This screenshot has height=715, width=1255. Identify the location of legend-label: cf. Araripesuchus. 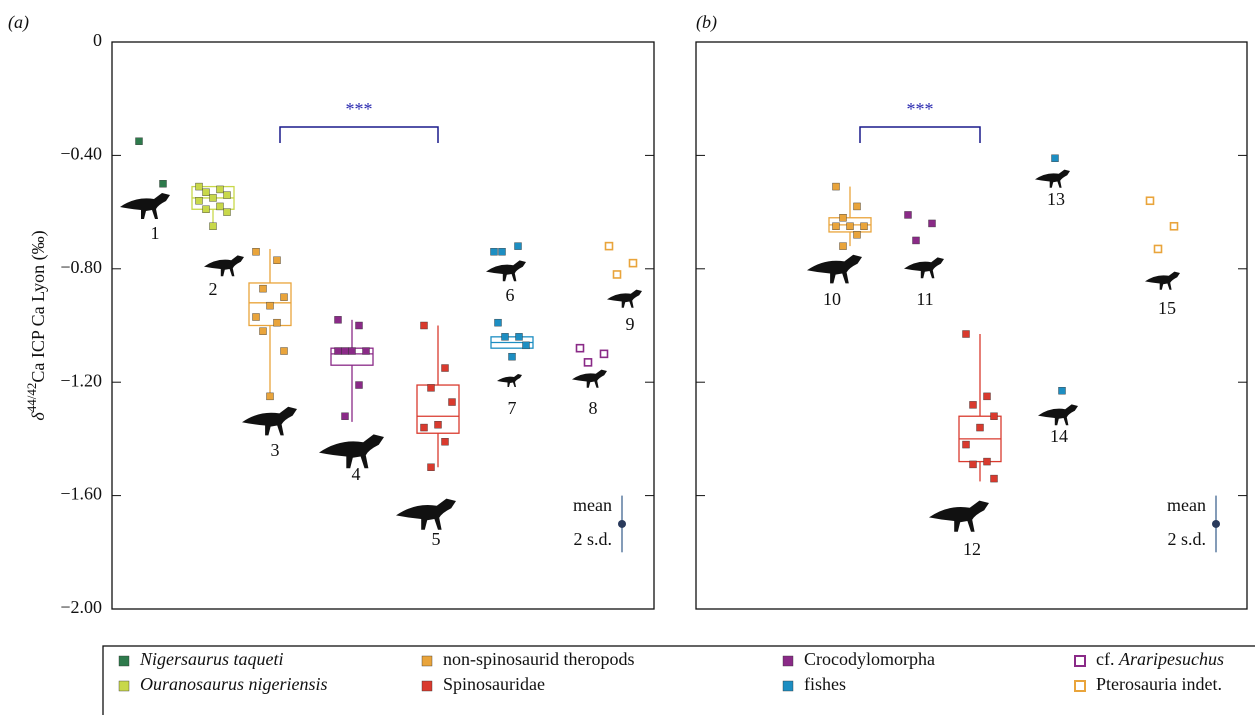
(1160, 659).